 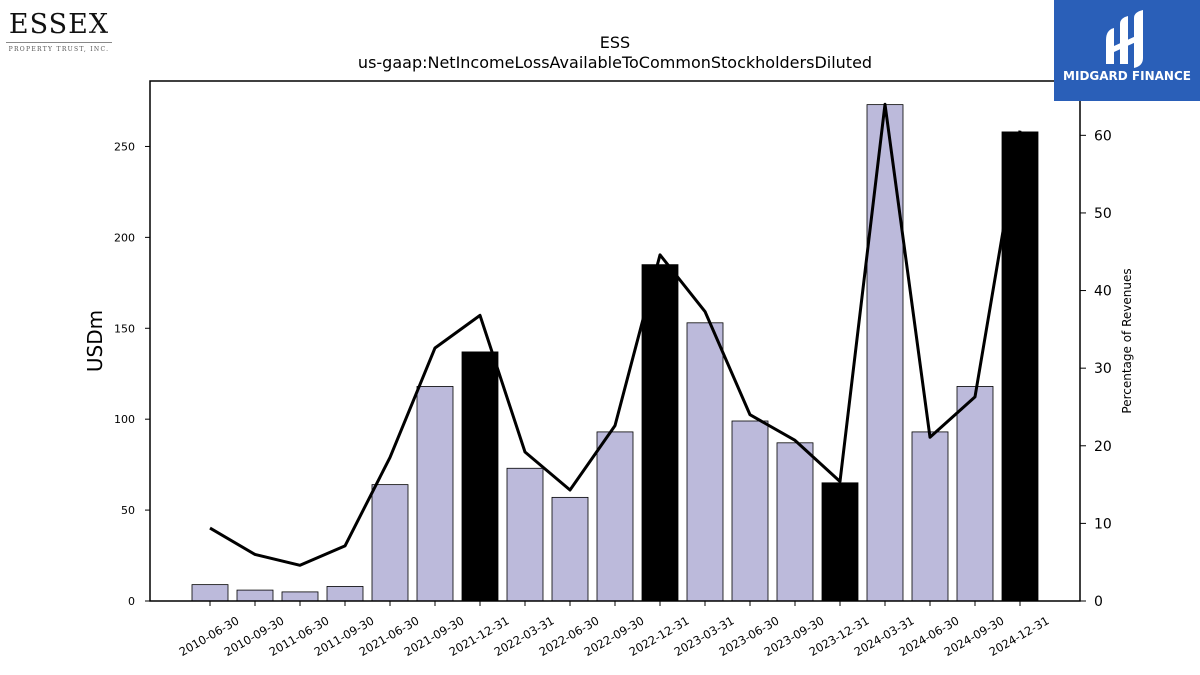 What do you see at coordinates (59, 42) in the screenshot?
I see `essex-logo-rule` at bounding box center [59, 42].